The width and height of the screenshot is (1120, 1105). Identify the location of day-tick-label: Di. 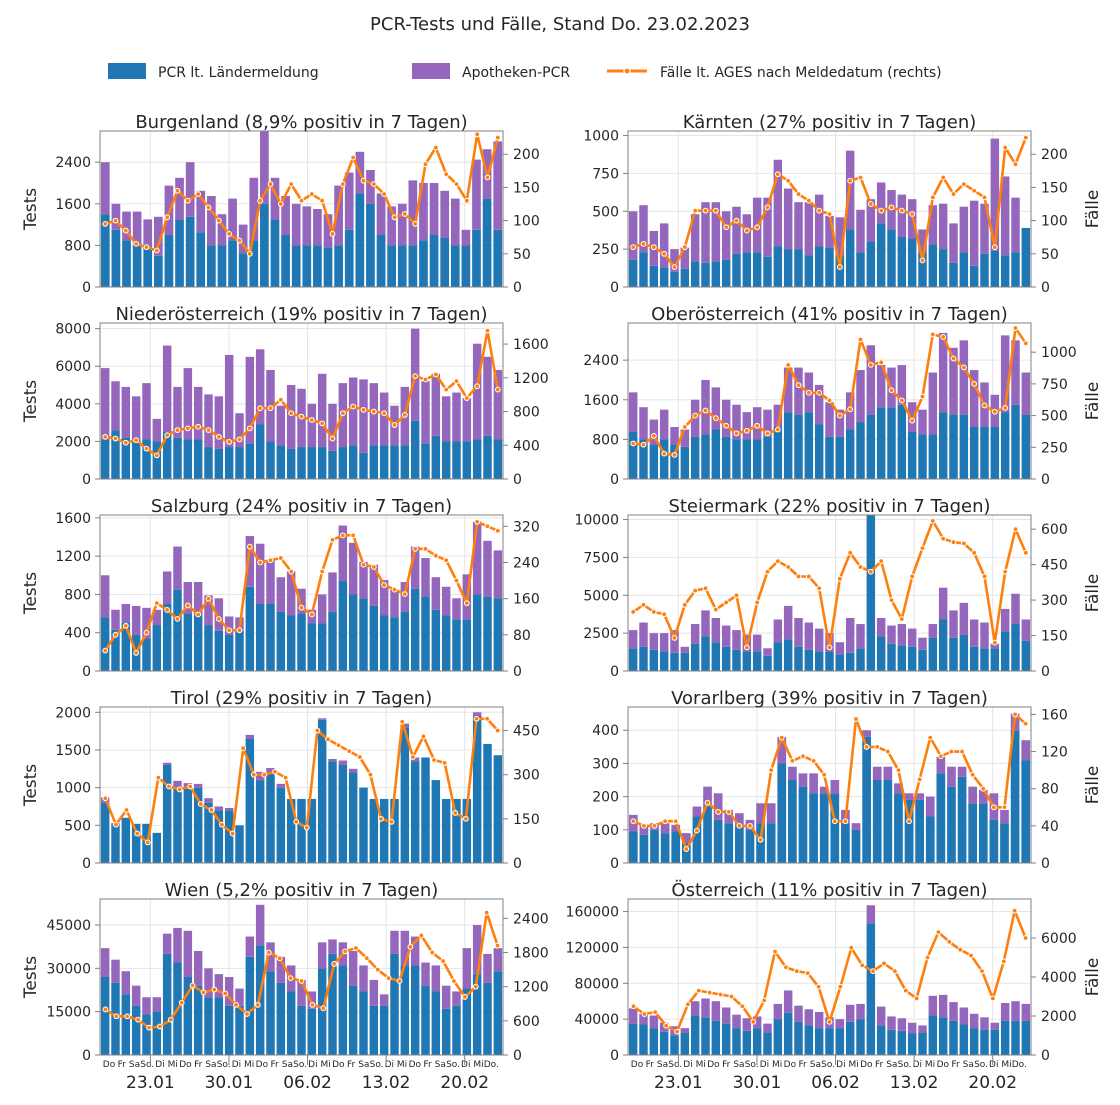
(312, 1065).